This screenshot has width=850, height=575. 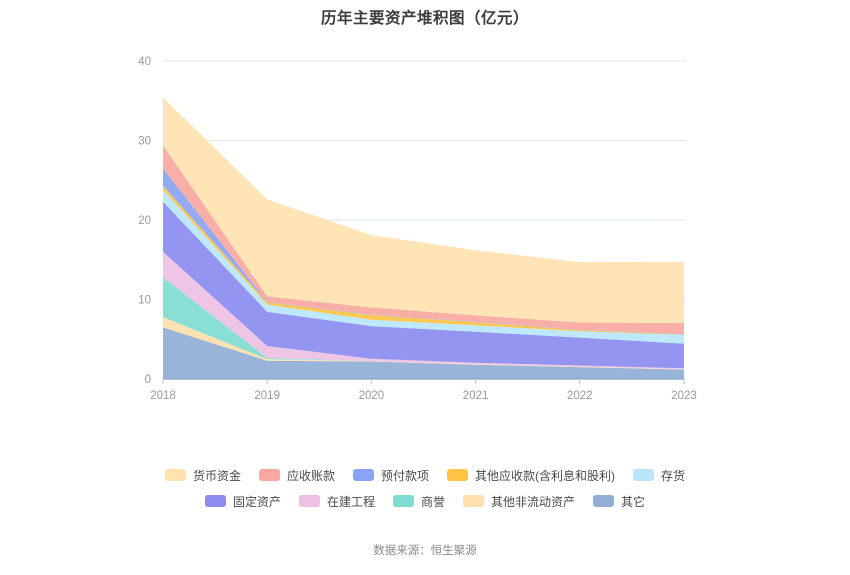 What do you see at coordinates (619, 501) in the screenshot?
I see `legend-item-其它: 其它` at bounding box center [619, 501].